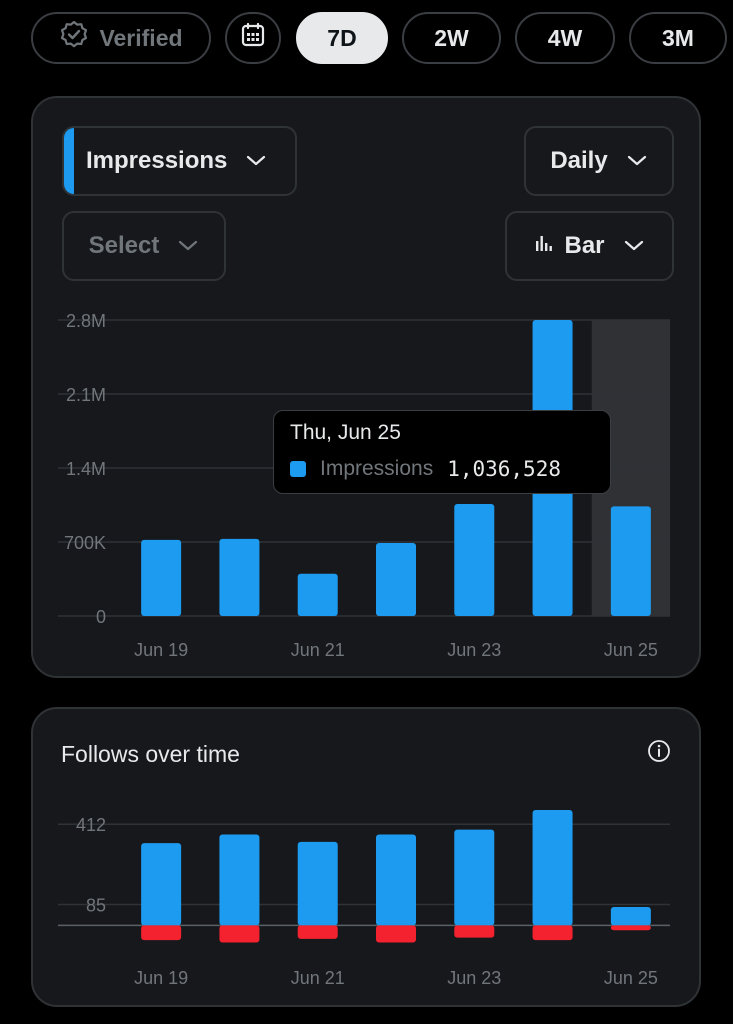 The width and height of the screenshot is (733, 1024). I want to click on y-tick-label: 2.8M, so click(86, 321).